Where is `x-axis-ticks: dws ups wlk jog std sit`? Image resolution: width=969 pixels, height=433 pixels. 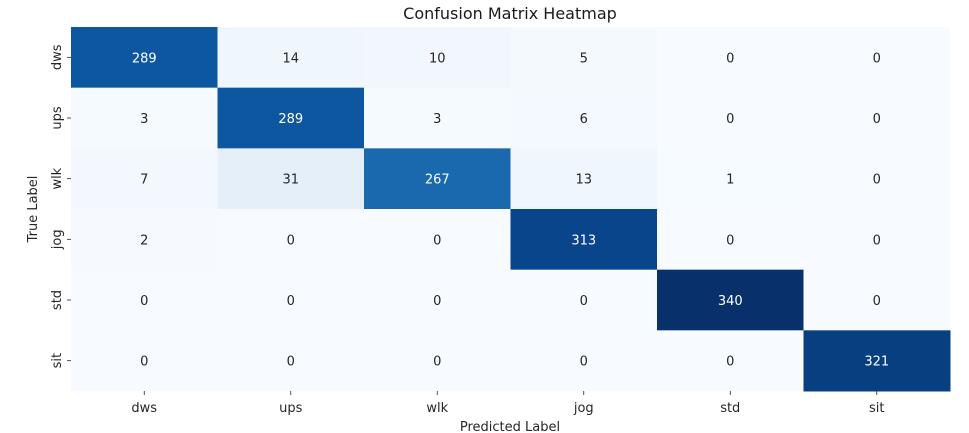
x-axis-ticks: dws ups wlk jog std sit is located at coordinates (507, 403).